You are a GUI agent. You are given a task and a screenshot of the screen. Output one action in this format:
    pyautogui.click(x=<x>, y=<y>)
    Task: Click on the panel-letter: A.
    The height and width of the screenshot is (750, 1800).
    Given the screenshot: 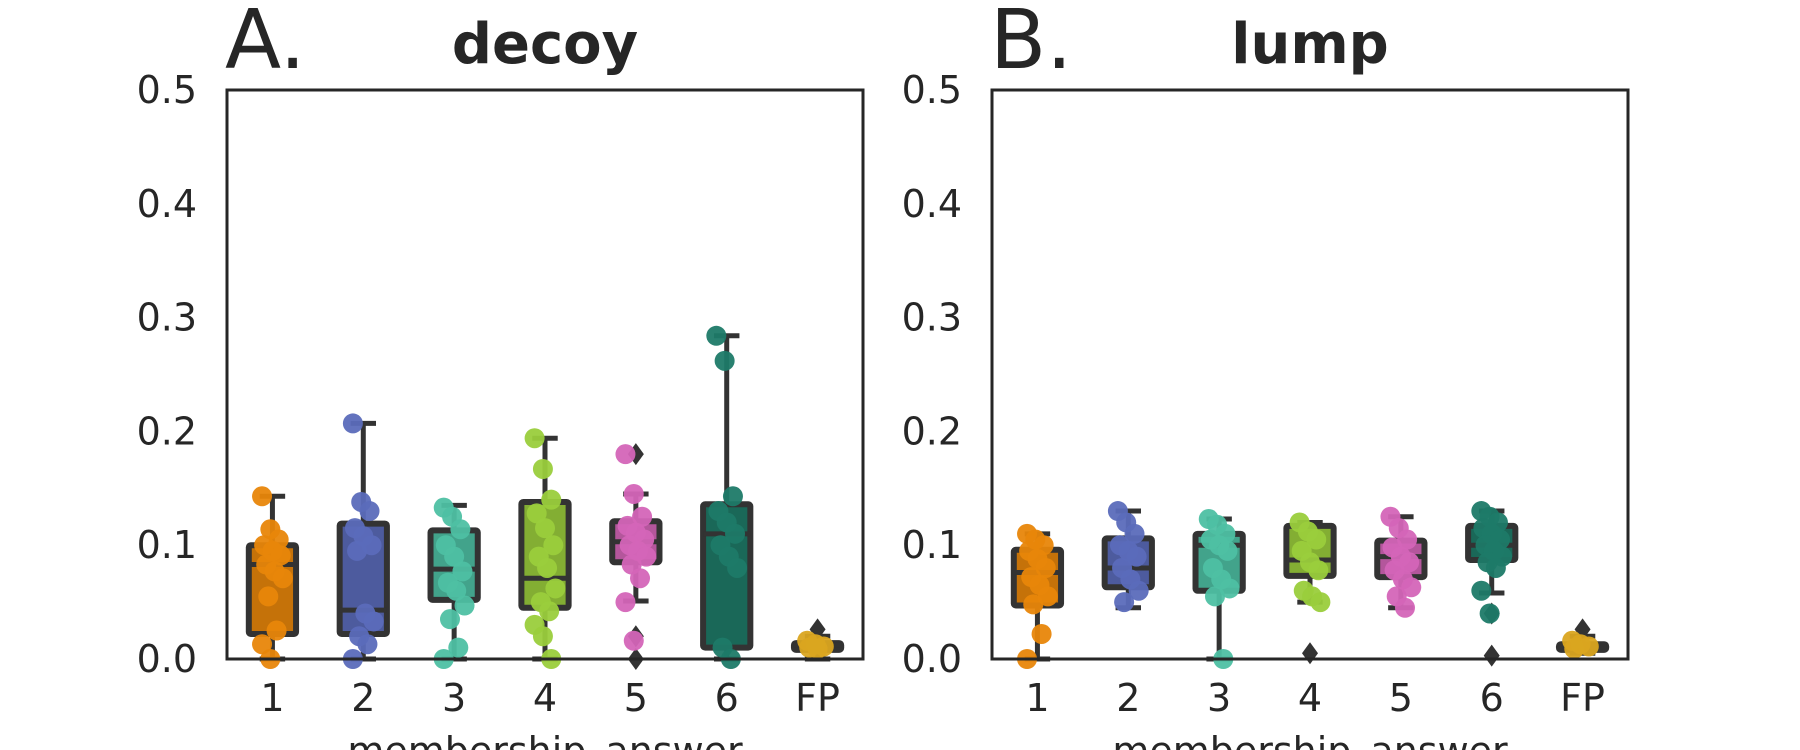 What is the action you would take?
    pyautogui.click(x=265, y=44)
    